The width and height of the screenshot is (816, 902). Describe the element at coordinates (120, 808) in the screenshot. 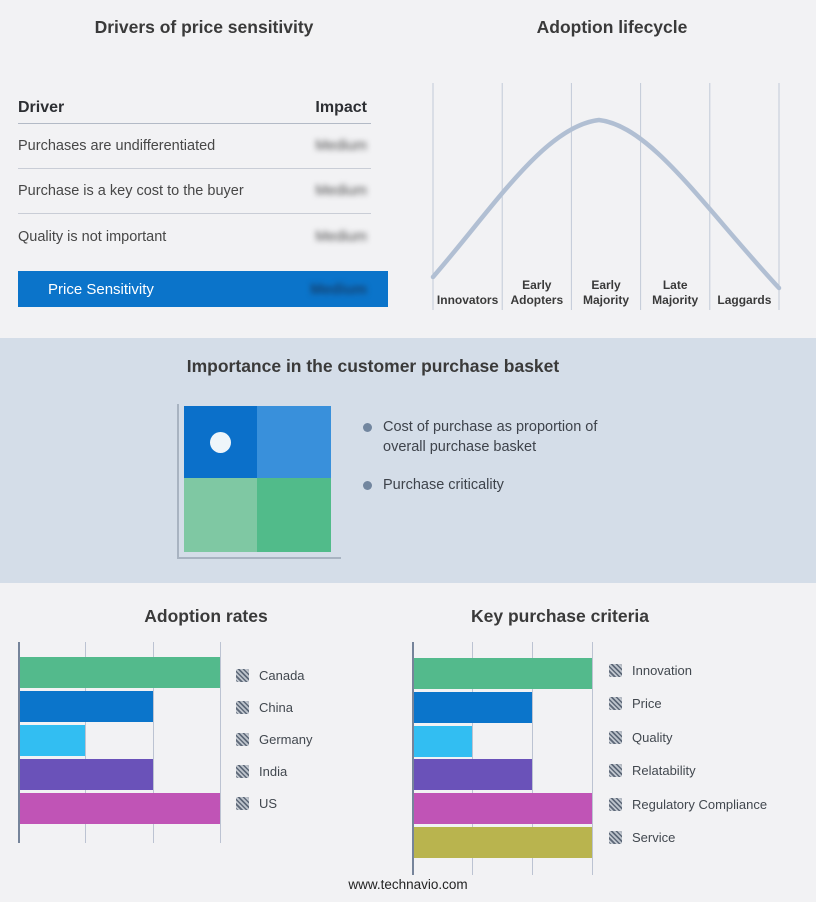

I see `bar-us` at that location.